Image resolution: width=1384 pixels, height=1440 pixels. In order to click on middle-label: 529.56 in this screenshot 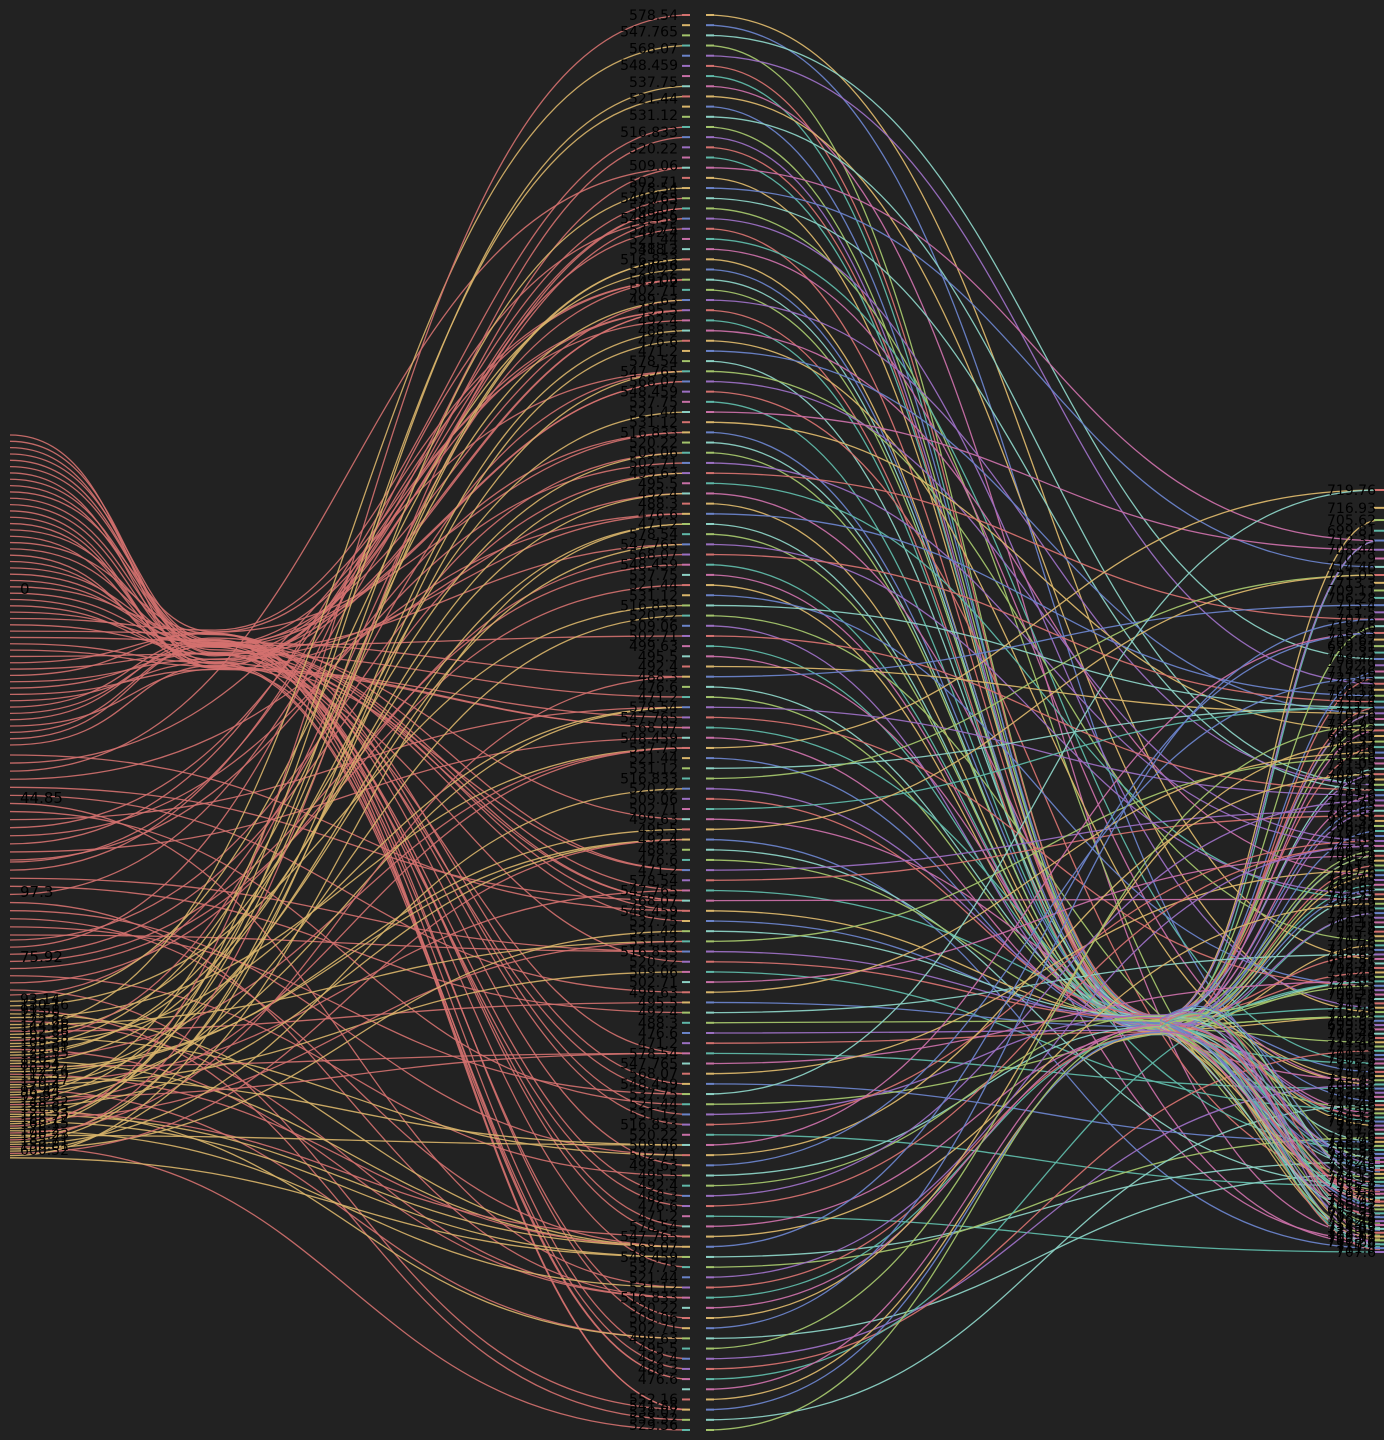, I will do `click(653, 1426)`.